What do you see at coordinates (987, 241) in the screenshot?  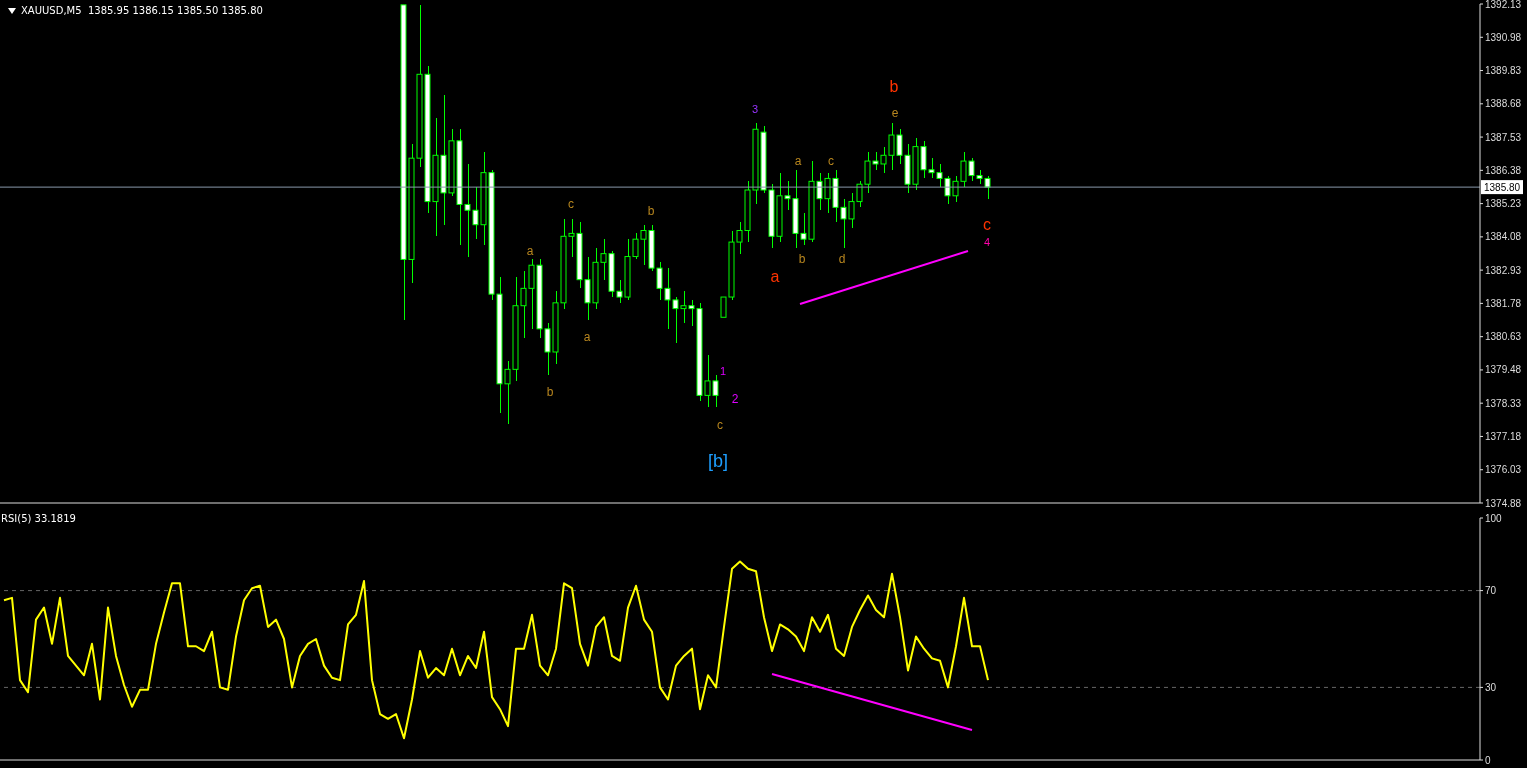 I see `annotation: 4` at bounding box center [987, 241].